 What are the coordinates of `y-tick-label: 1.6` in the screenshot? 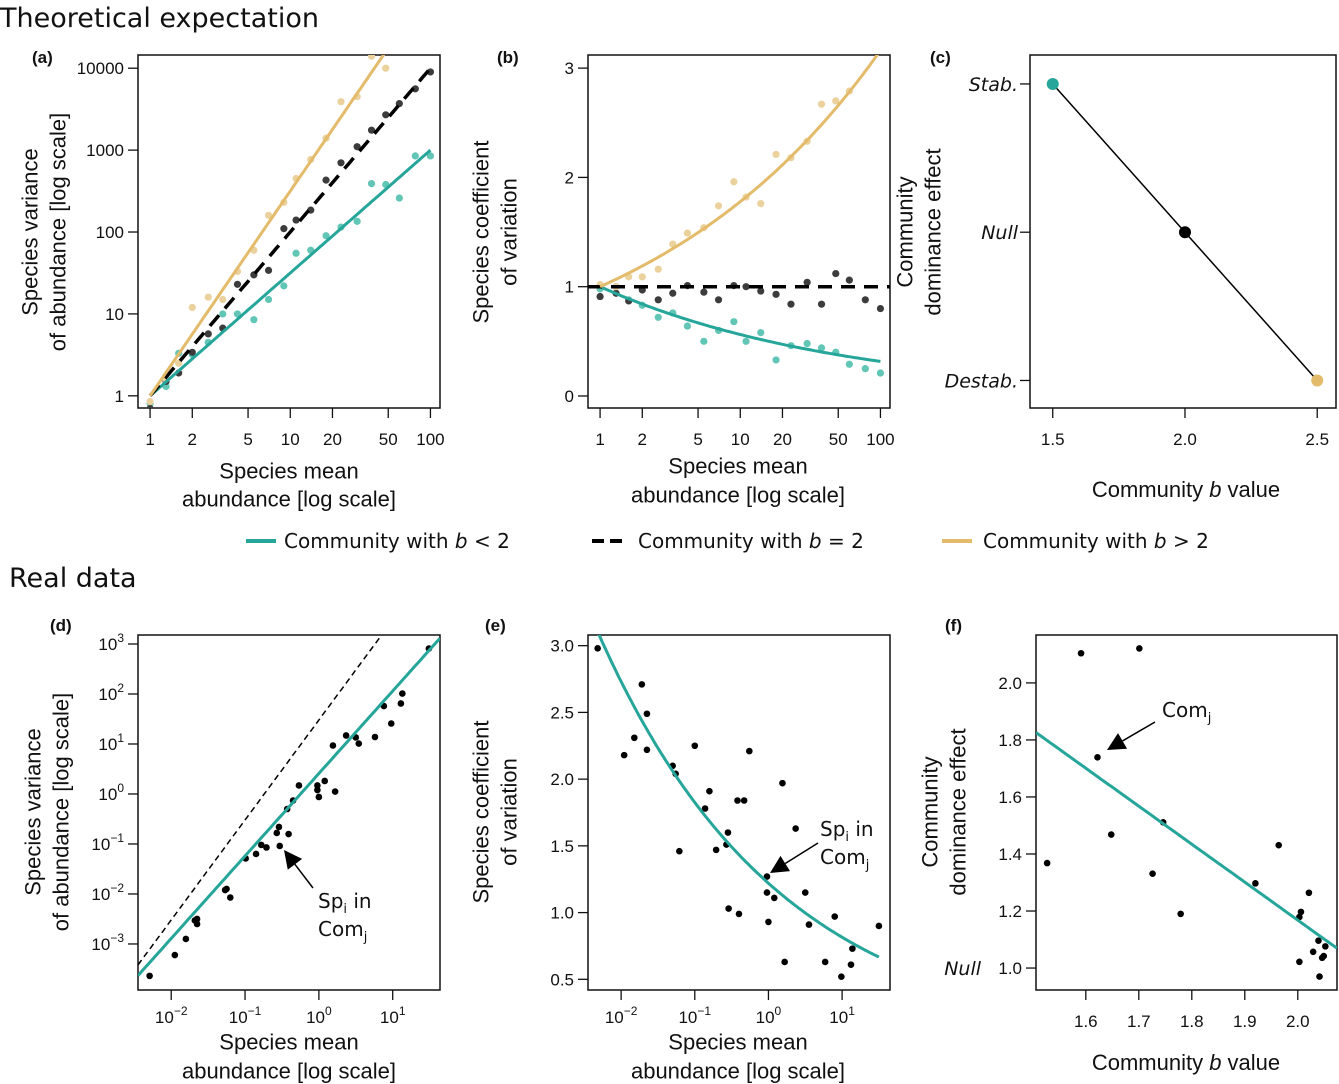 It's located at (1010, 797).